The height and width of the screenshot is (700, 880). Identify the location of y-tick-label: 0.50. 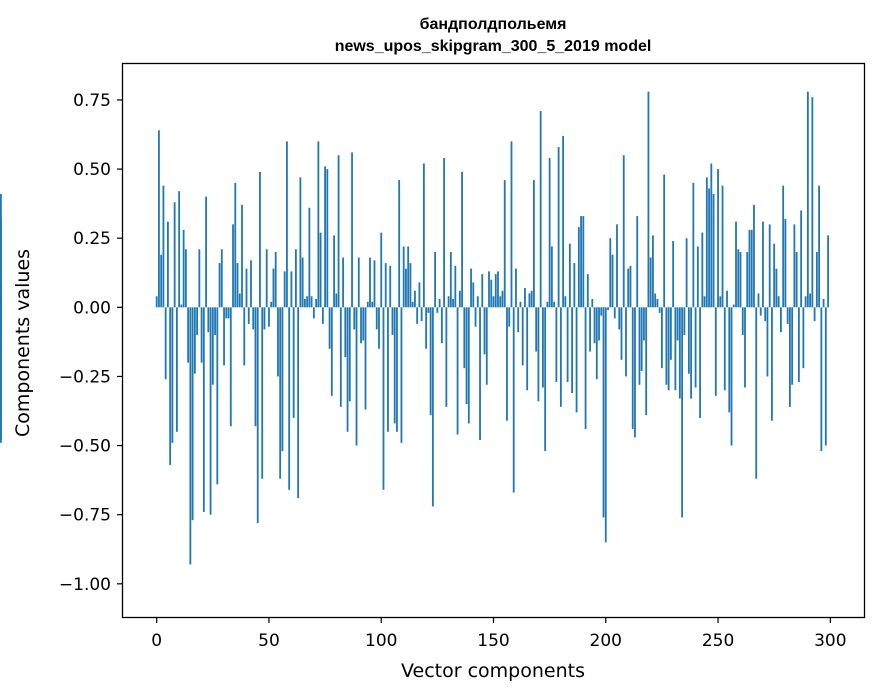
(92, 170).